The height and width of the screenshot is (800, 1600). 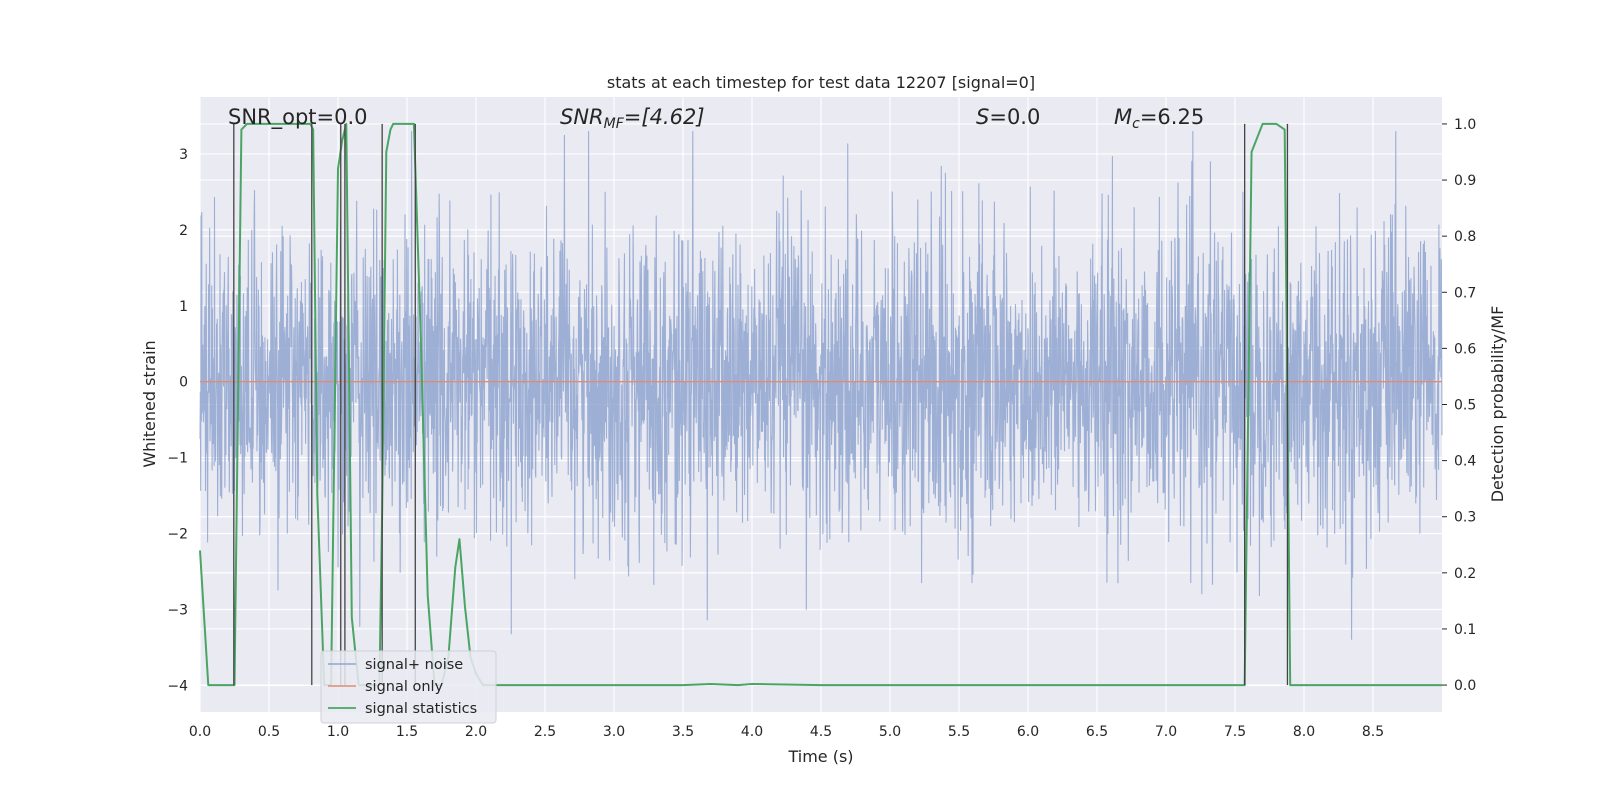 What do you see at coordinates (1123, 117) in the screenshot?
I see `mc-symbol: M` at bounding box center [1123, 117].